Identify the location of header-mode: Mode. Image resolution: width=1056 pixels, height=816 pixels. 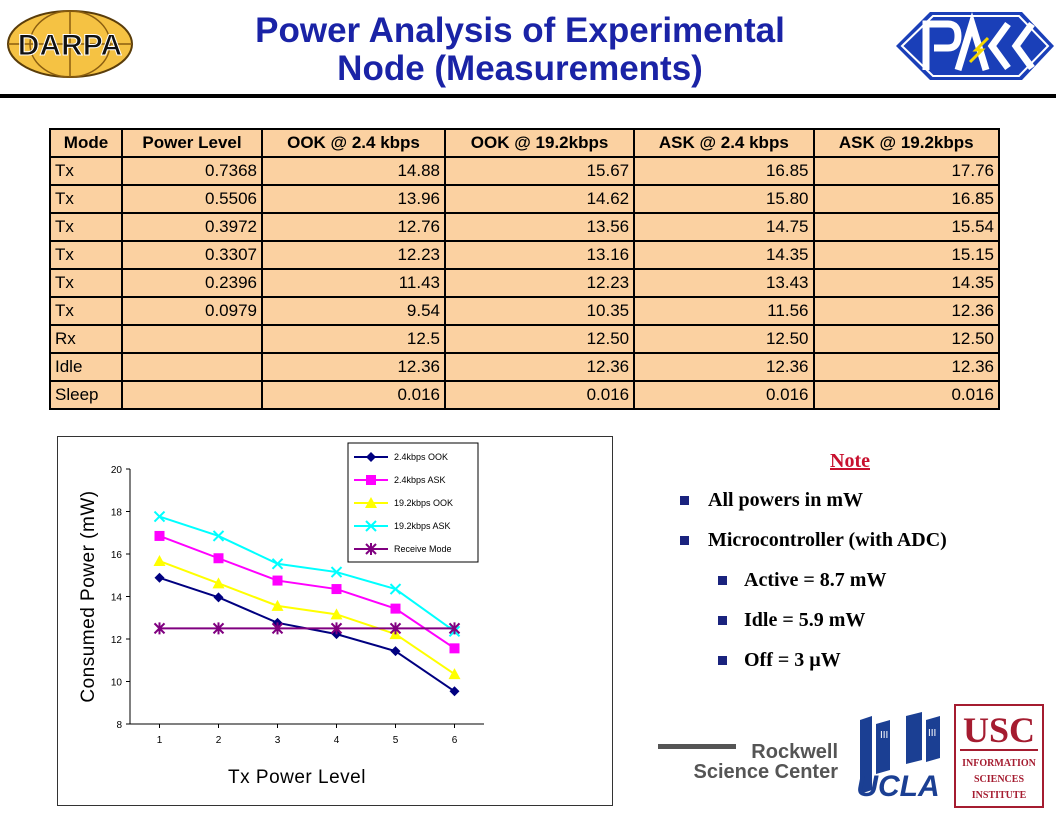
(86, 143).